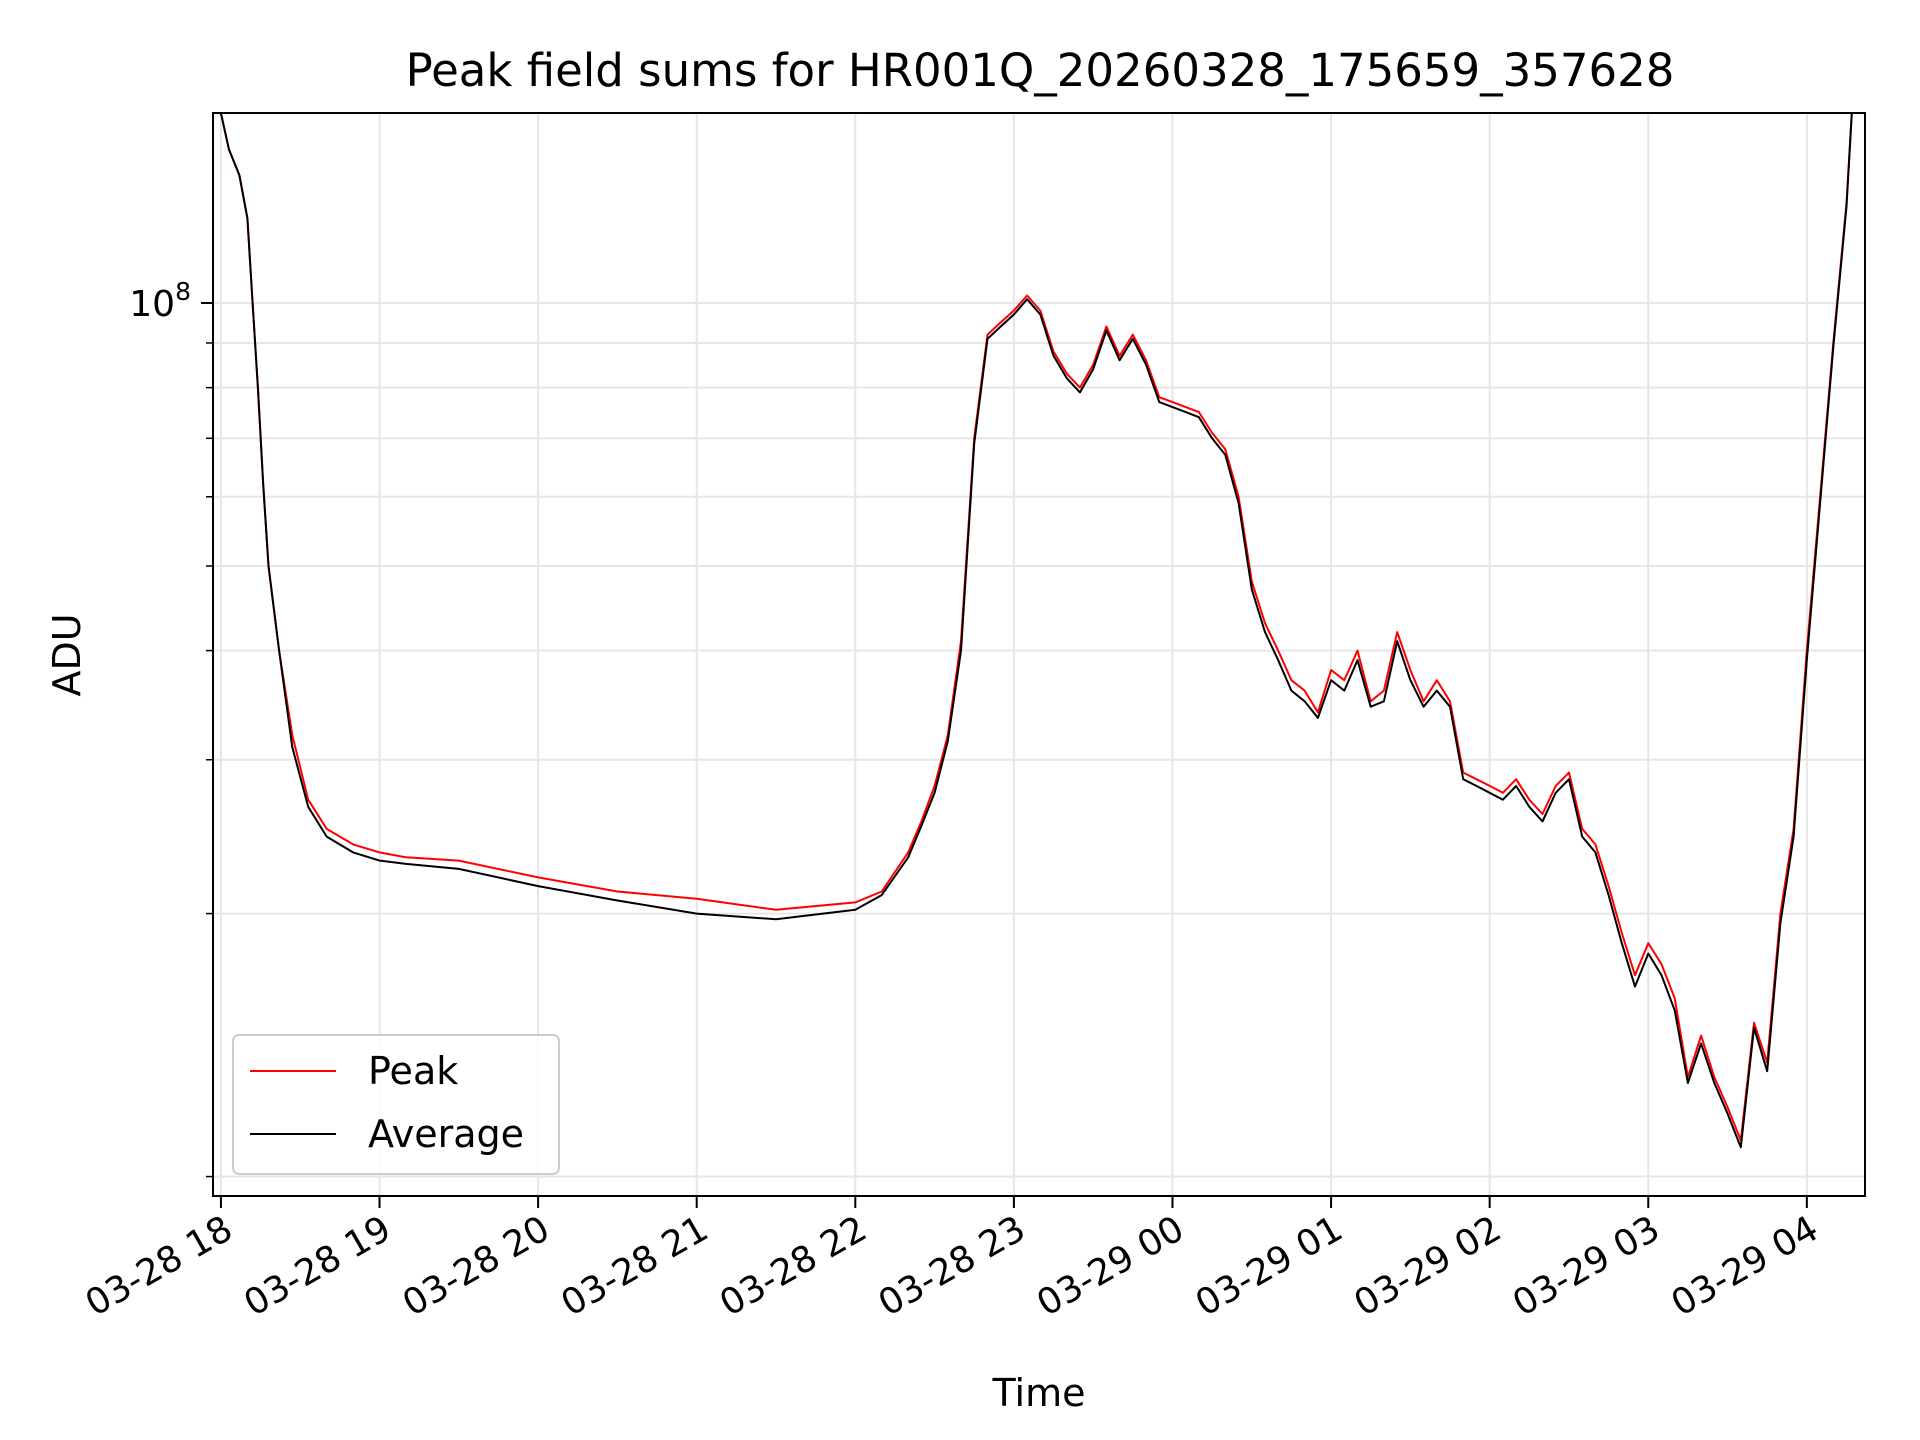  I want to click on y-axis-label: ADU, so click(67, 654).